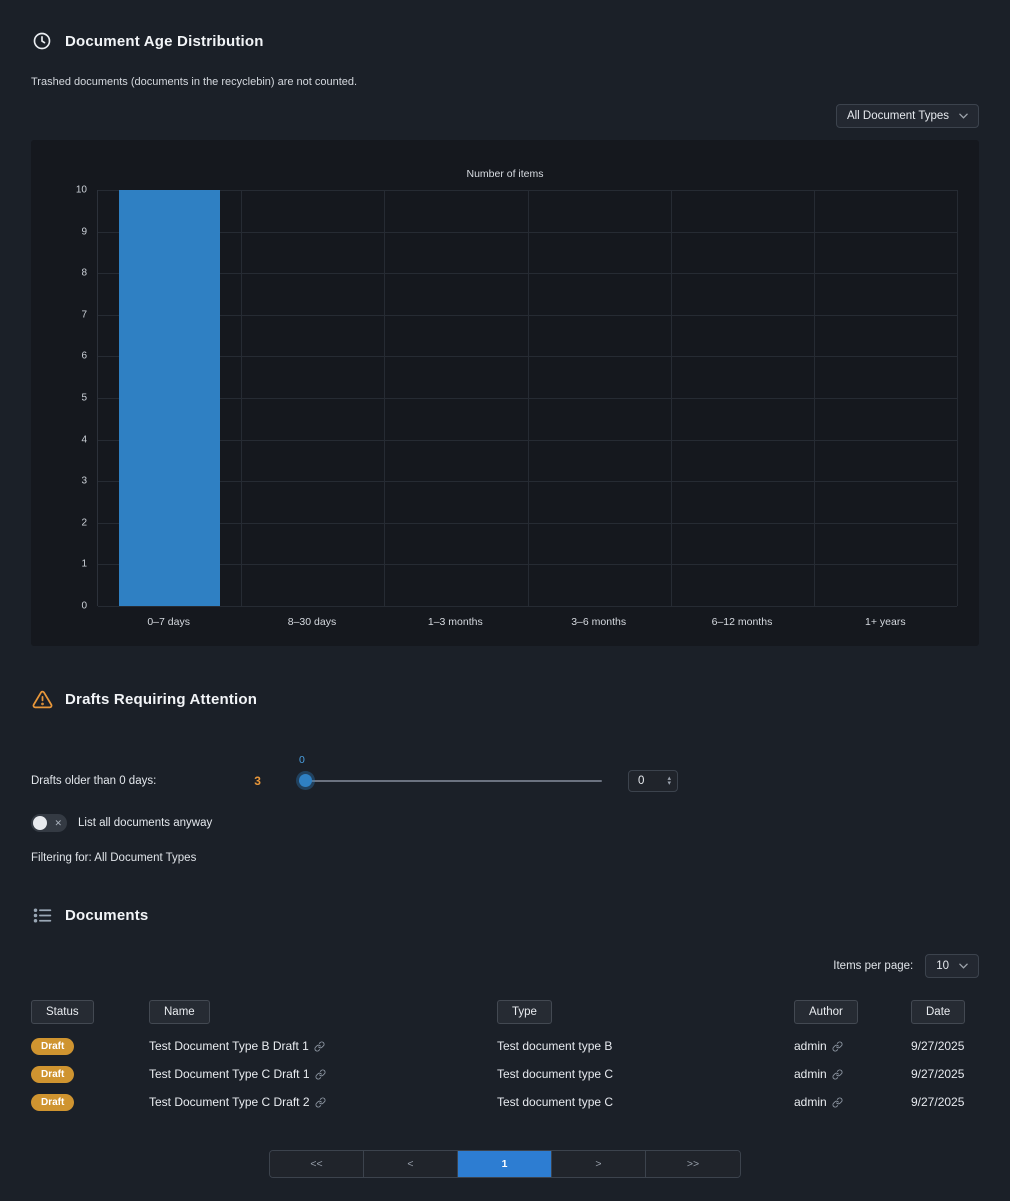  Describe the element at coordinates (505, 41) in the screenshot. I see `age-distribution-header: Document Age Distribution` at that location.